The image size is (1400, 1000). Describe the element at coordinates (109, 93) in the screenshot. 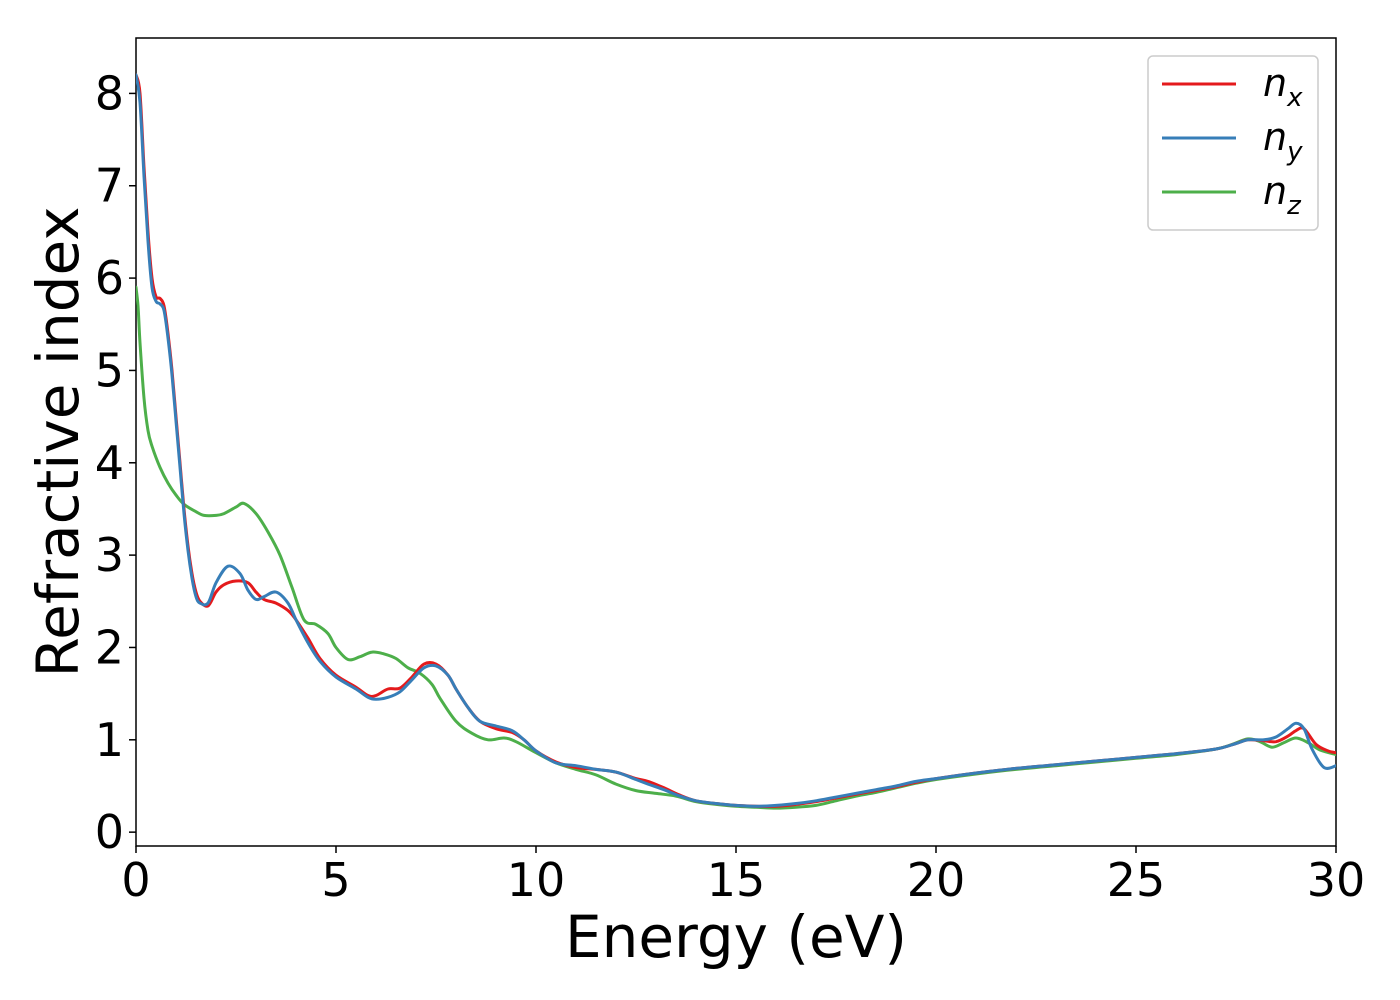

I see `y-tick-label: 8` at that location.